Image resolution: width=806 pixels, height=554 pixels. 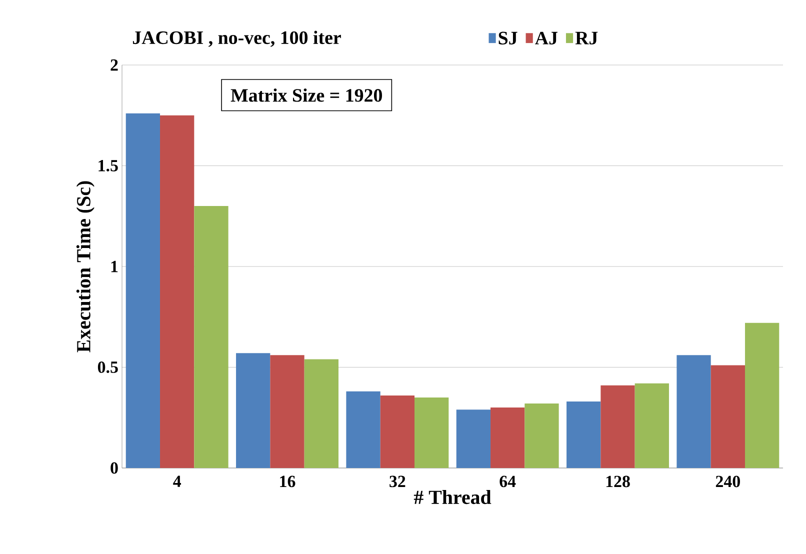 I want to click on x-tick-label: 128, so click(x=618, y=482).